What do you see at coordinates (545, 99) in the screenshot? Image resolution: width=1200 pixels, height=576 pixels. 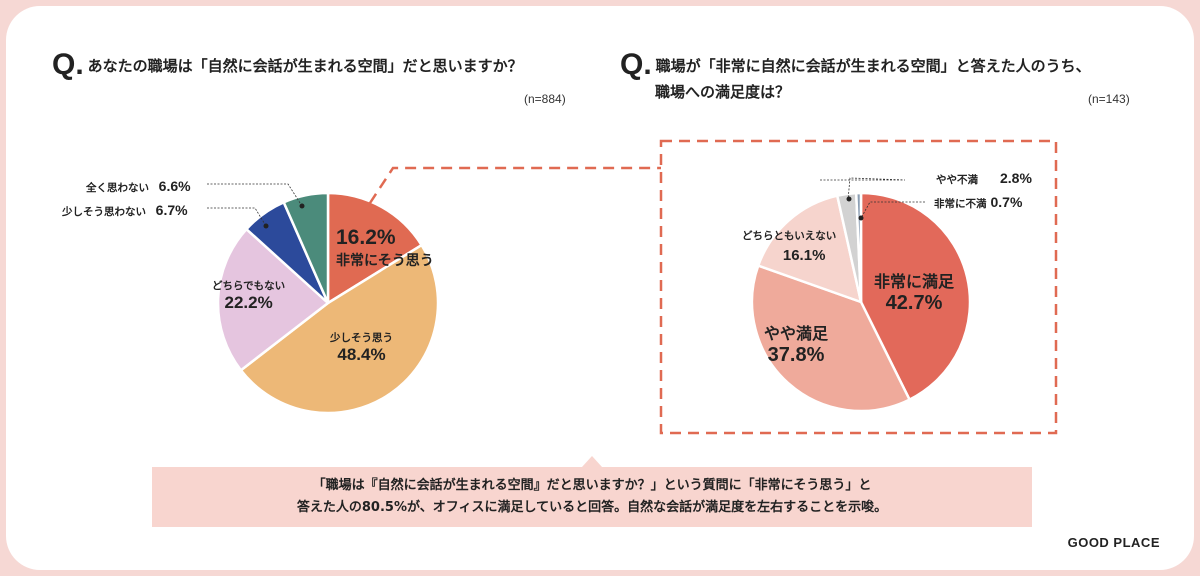 I see `sample-size-1: (n=884)` at bounding box center [545, 99].